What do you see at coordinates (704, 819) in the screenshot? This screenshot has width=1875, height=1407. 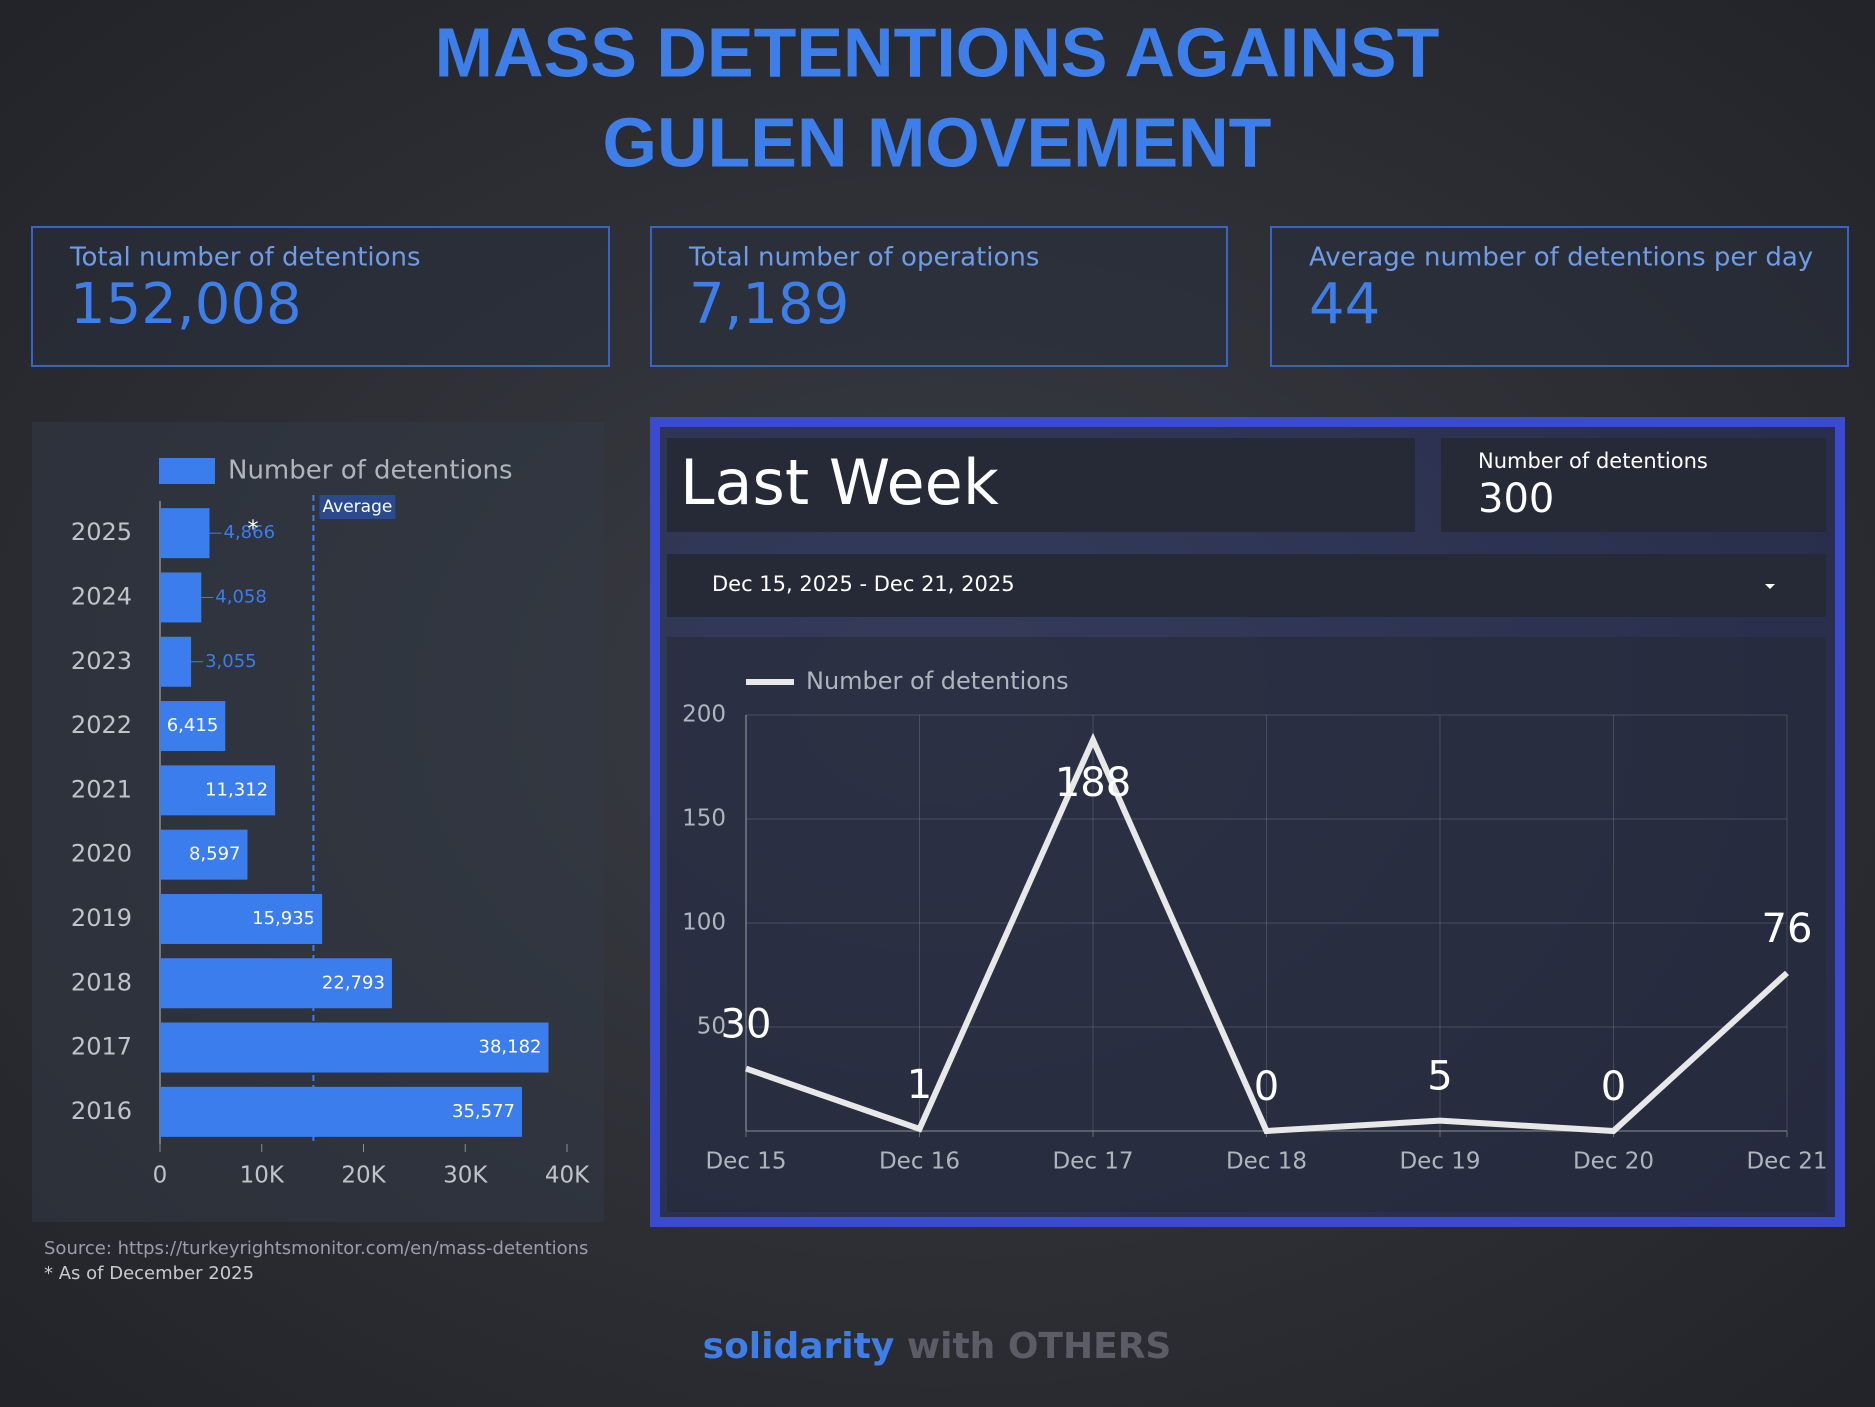 I see `y-tick-label: 150` at bounding box center [704, 819].